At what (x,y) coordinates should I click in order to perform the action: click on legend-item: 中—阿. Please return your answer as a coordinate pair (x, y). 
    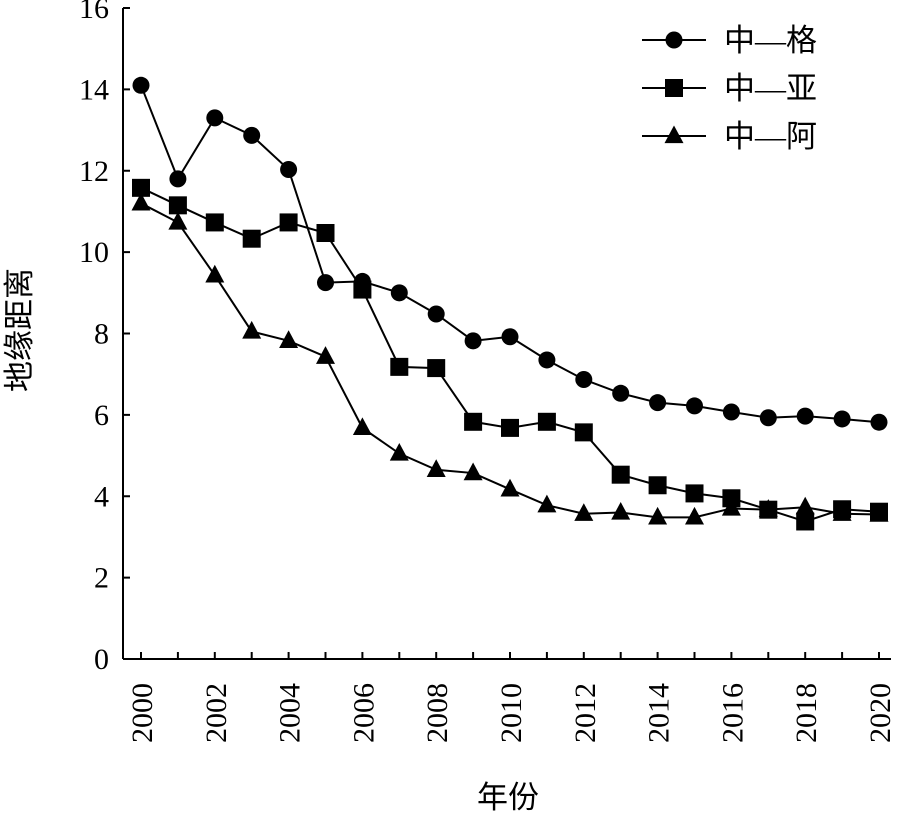
    Looking at the image, I should click on (729, 136).